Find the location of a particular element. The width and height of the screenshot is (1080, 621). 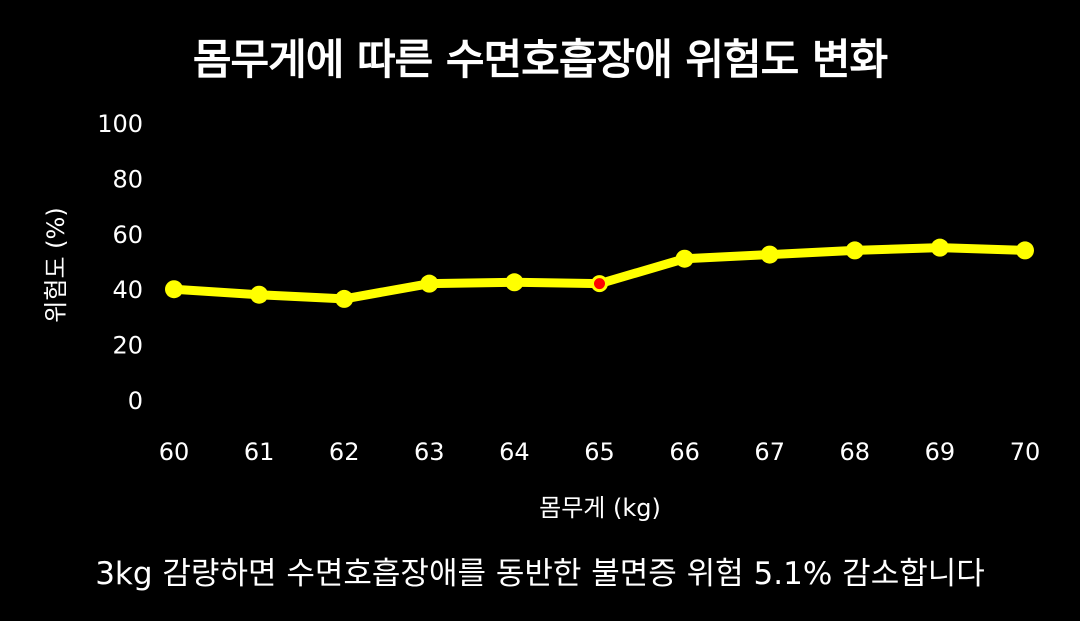

caption-text: 3kg 감량하면 수면호흡장애를 동반한 불면증 위험 5.1% 감소합니다 is located at coordinates (540, 574).